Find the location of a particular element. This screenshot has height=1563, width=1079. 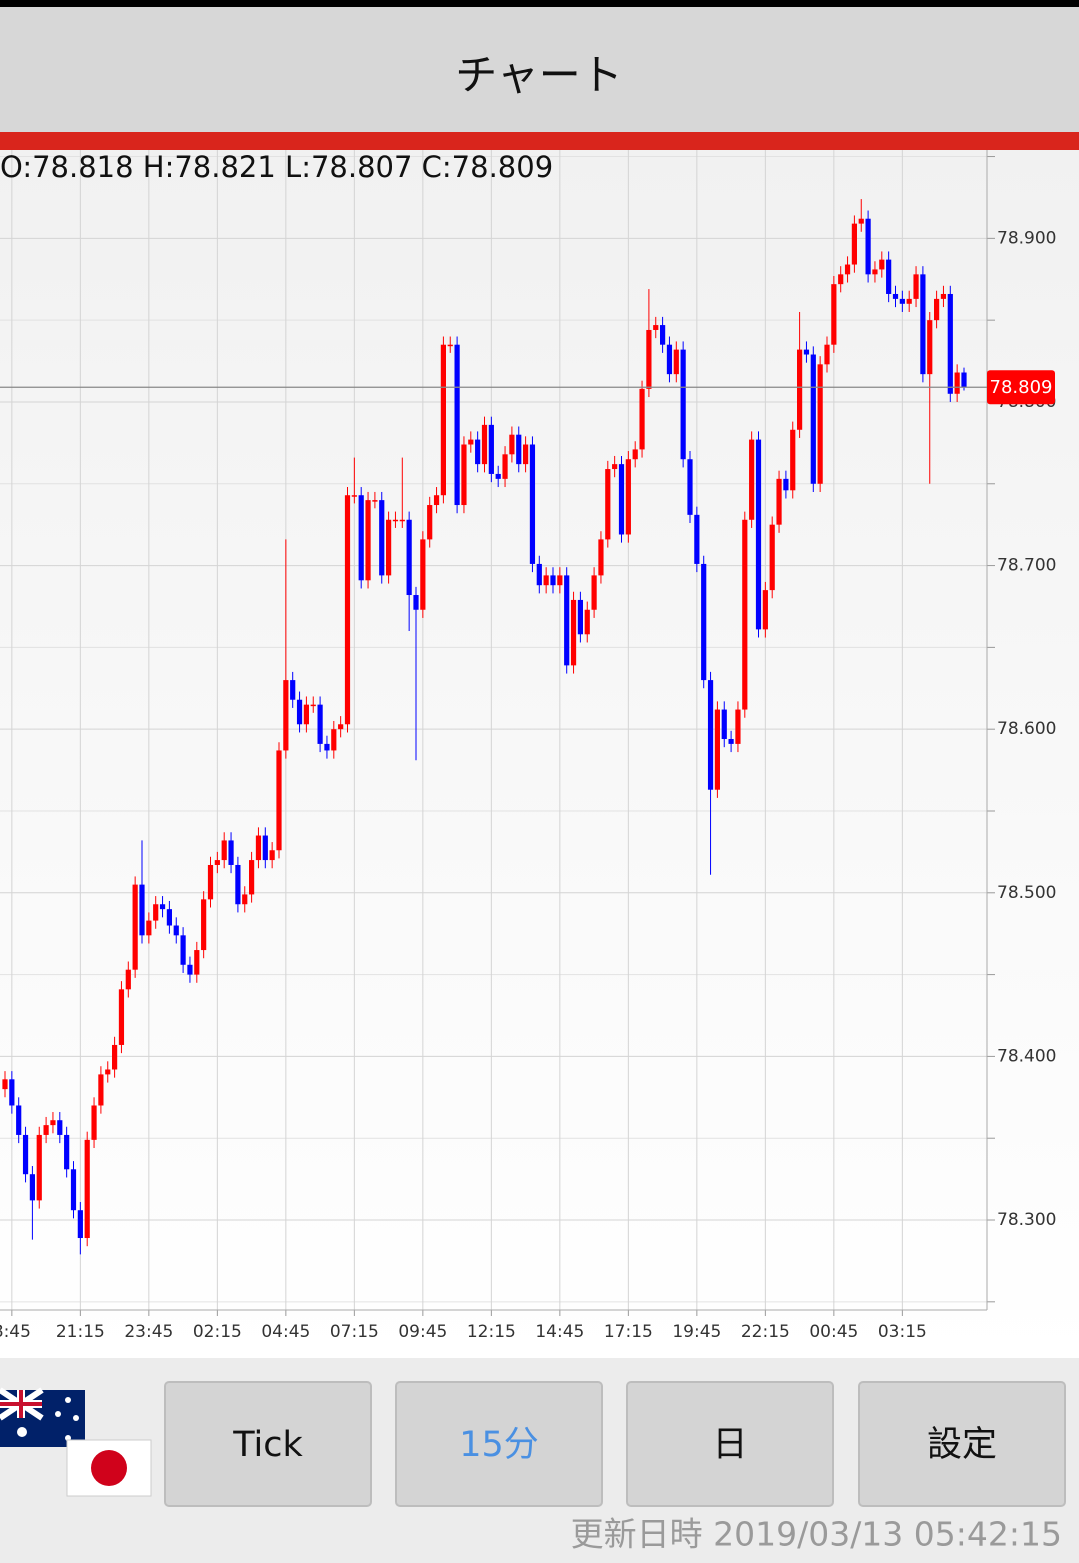

accent-bar is located at coordinates (539, 141).